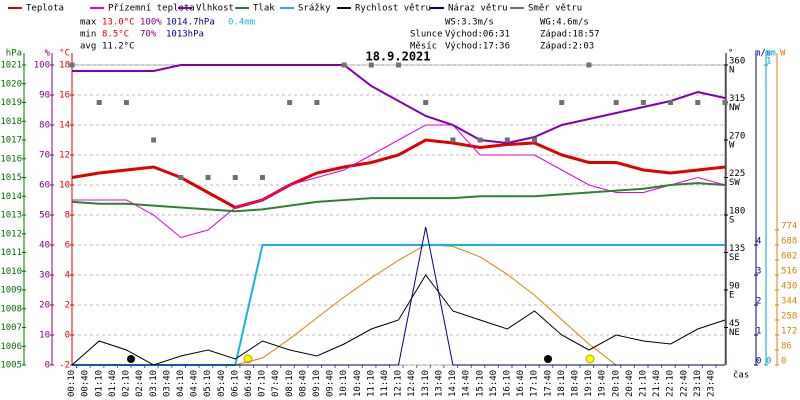  What do you see at coordinates (67, 246) in the screenshot?
I see `y-tick-label: 6` at bounding box center [67, 246].